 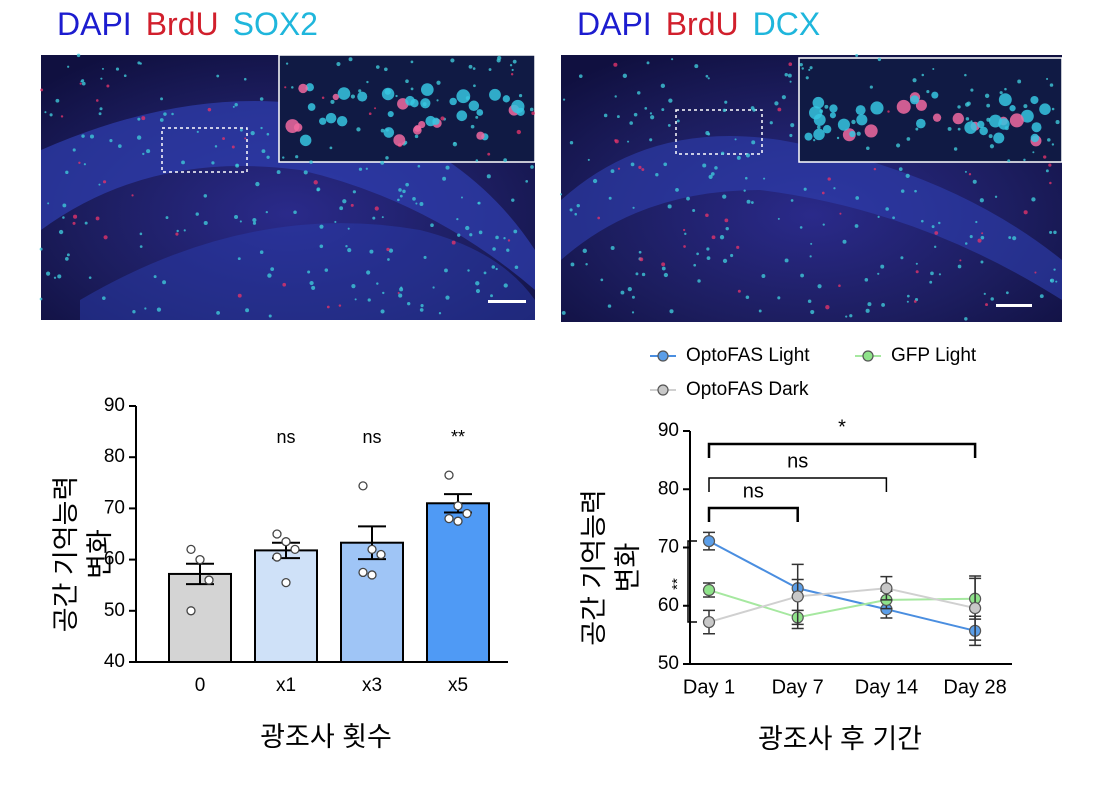 I want to click on y-tick-label: 70, so click(x=114, y=507).